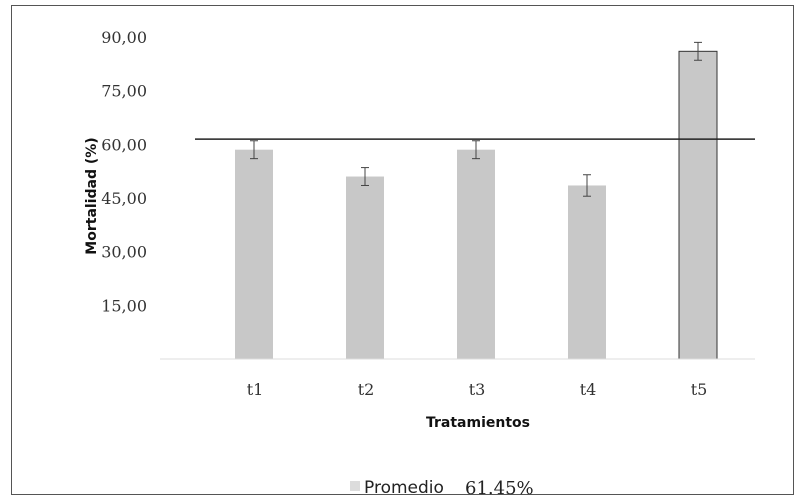 Image resolution: width=807 pixels, height=502 pixels. I want to click on error-bar-t4, so click(587, 185).